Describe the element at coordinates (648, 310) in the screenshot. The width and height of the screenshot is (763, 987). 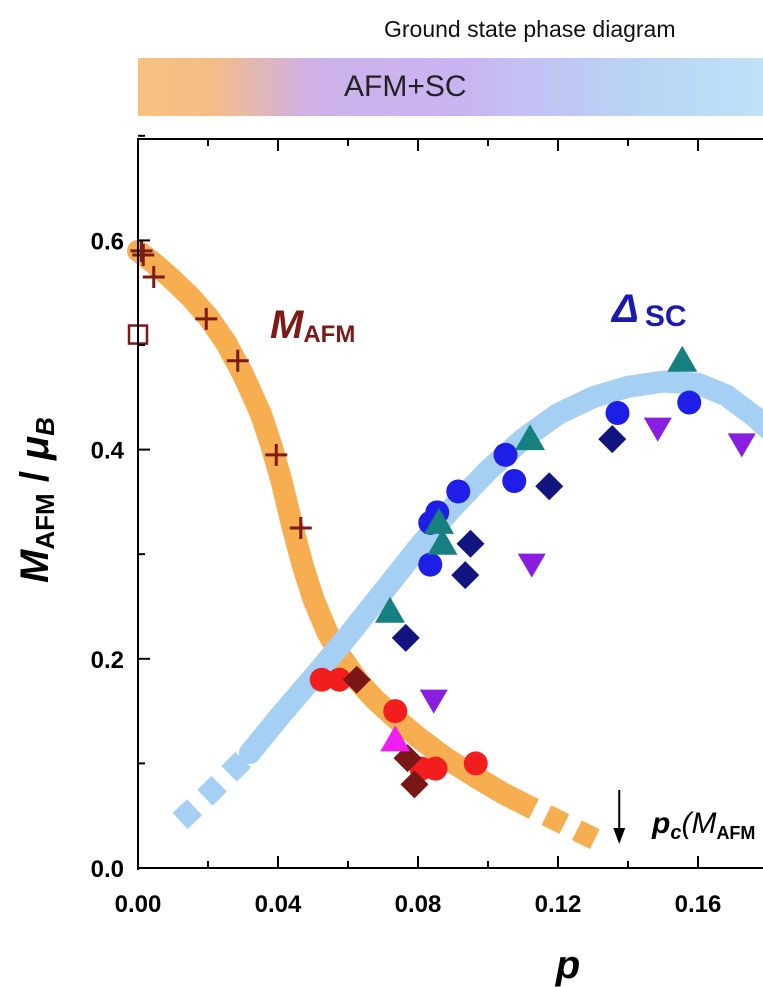
I see `delta-sc-annotation: Δ SC` at that location.